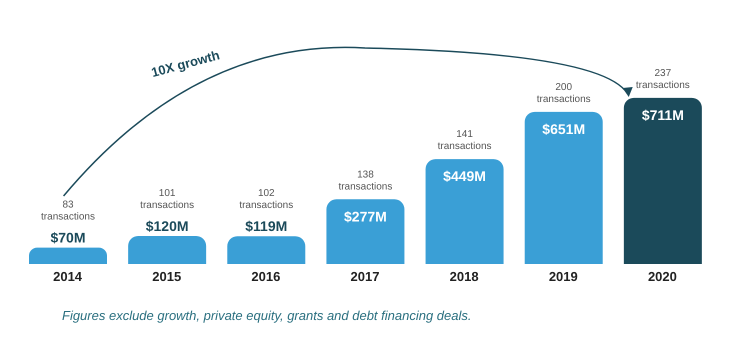 The width and height of the screenshot is (730, 344). Describe the element at coordinates (266, 200) in the screenshot. I see `annotation: 102 transactions` at that location.